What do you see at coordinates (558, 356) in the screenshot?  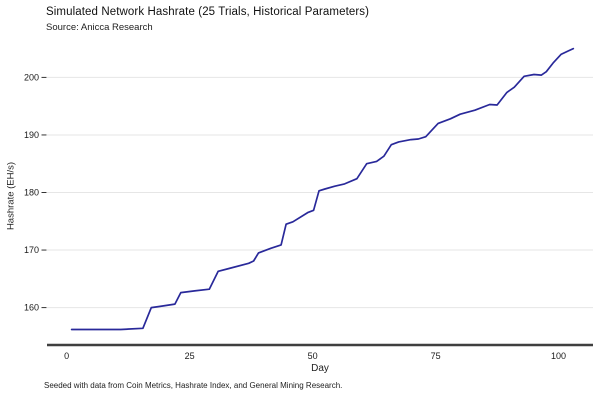 I see `x-tick-label-100: 100` at bounding box center [558, 356].